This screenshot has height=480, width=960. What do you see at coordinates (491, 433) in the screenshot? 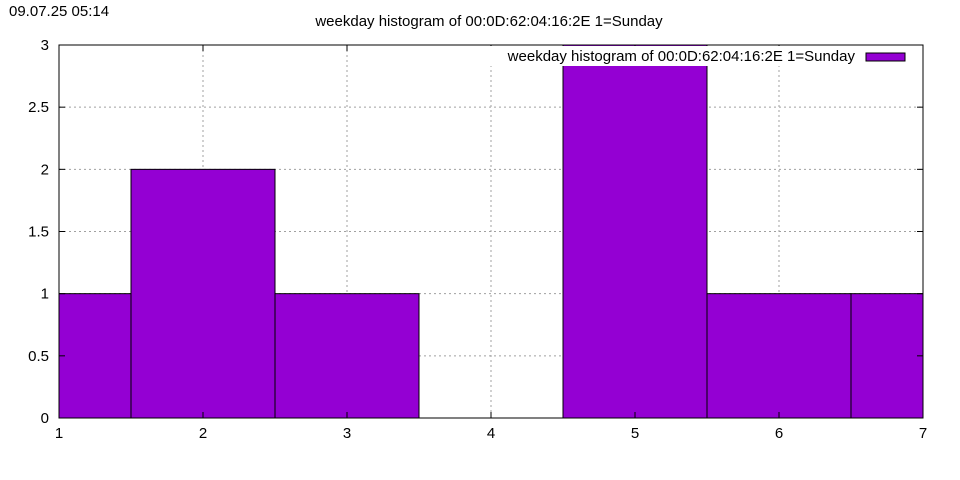
I see `x-tick-label: 4` at bounding box center [491, 433].